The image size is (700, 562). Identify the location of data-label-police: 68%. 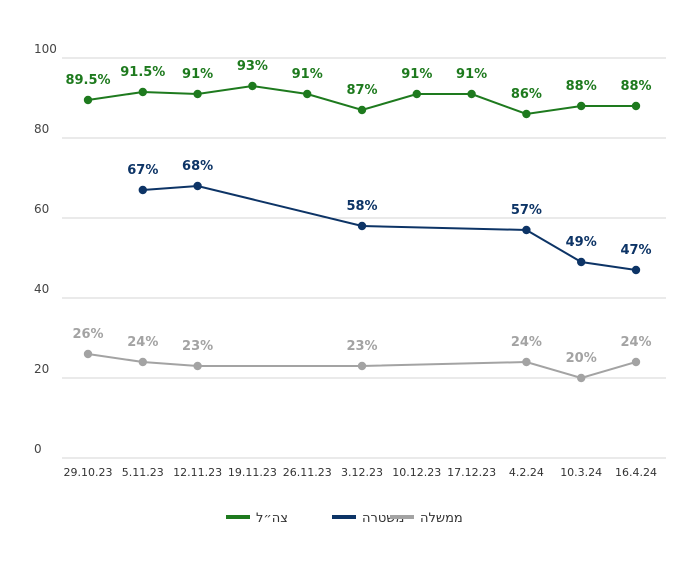
(197, 166).